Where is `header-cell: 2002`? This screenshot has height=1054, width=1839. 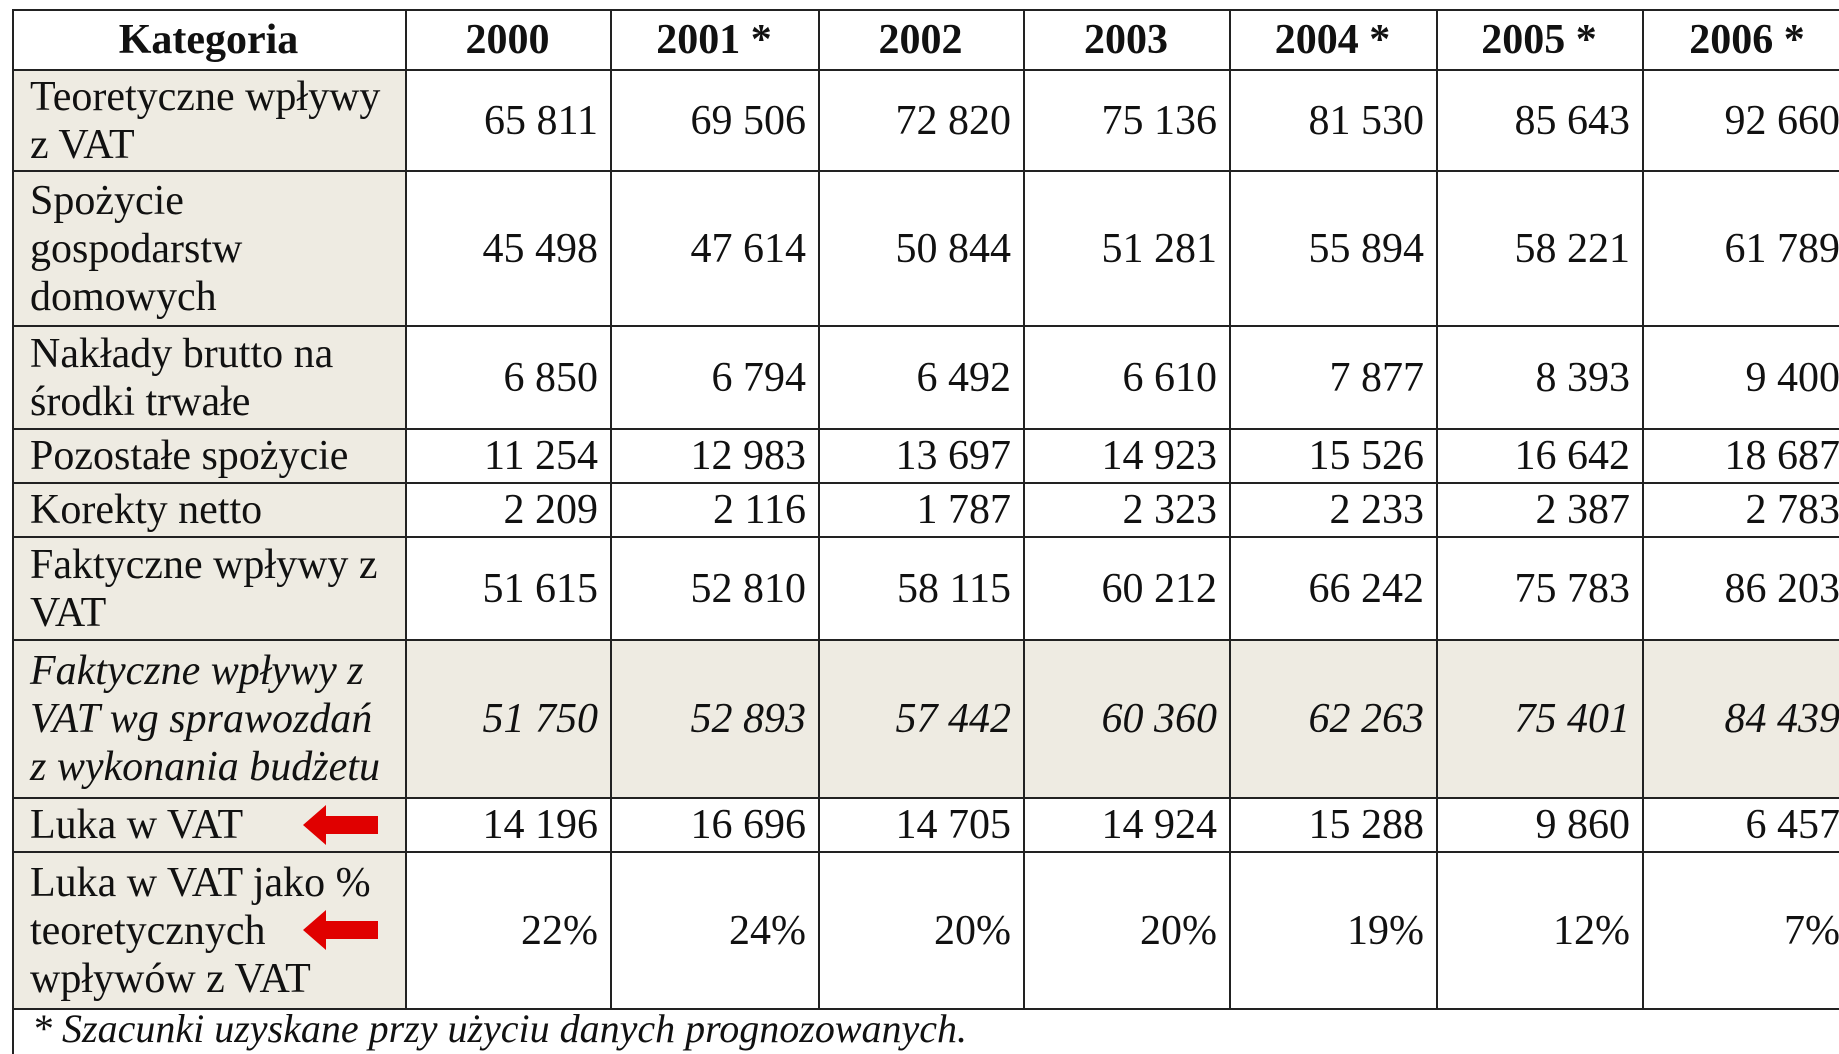 header-cell: 2002 is located at coordinates (921, 40).